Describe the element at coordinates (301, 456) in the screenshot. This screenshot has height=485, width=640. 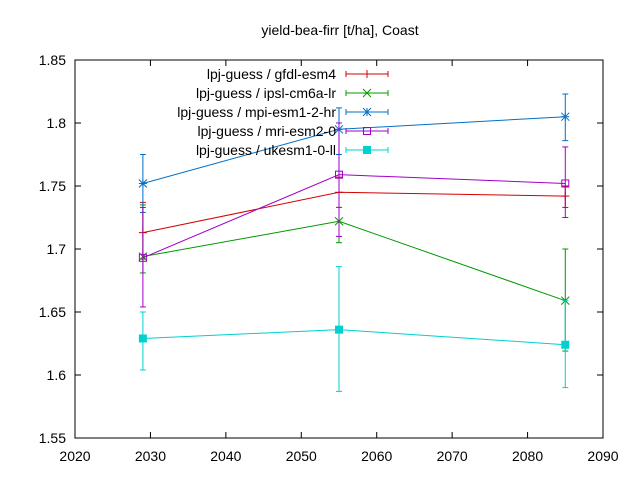
I see `x-tick-label: 2050` at that location.